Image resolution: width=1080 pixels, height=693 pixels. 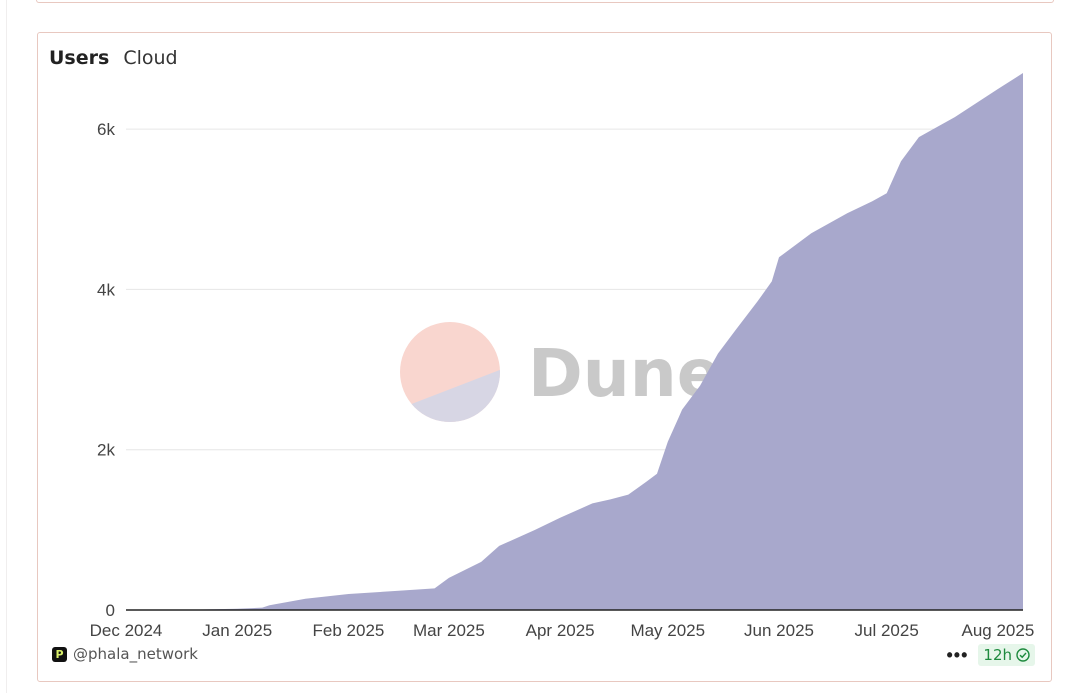 I want to click on x-tick-label: Feb 2025, so click(x=349, y=630).